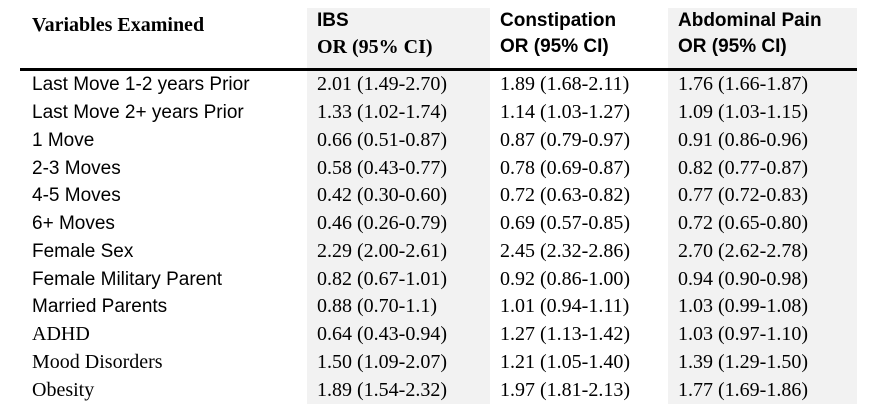 The image size is (873, 413). What do you see at coordinates (76, 168) in the screenshot?
I see `row-label: 2-3 Moves` at bounding box center [76, 168].